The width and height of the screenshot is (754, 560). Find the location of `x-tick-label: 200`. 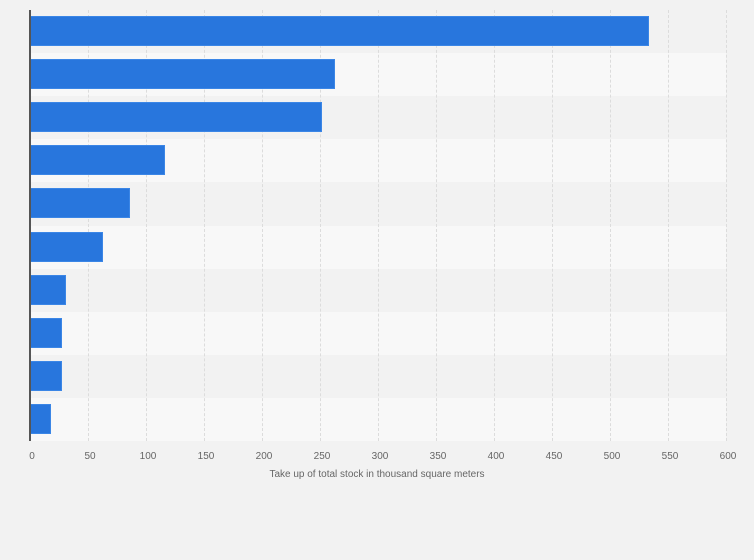

x-tick-label: 200 is located at coordinates (264, 456).